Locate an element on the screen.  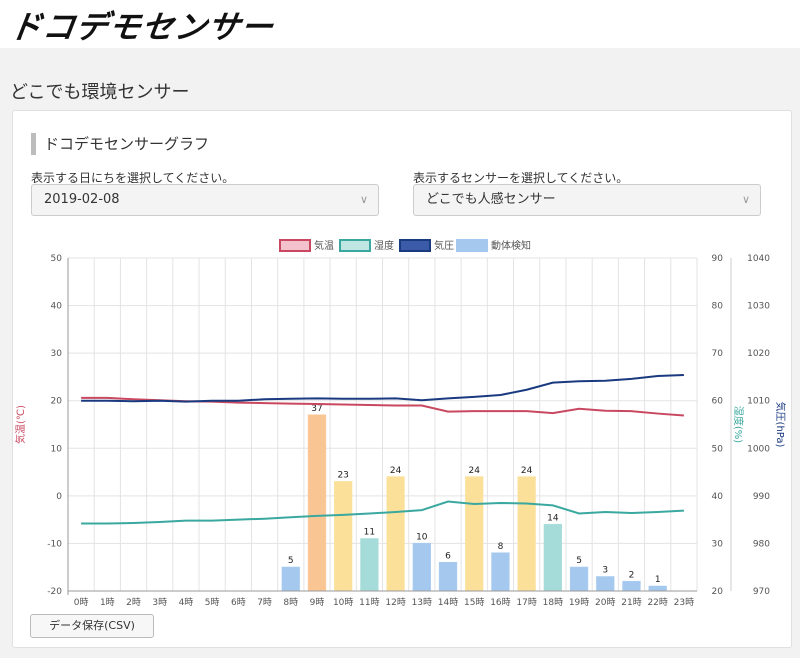
legend-label-pressure: 気圧 is located at coordinates (444, 245).